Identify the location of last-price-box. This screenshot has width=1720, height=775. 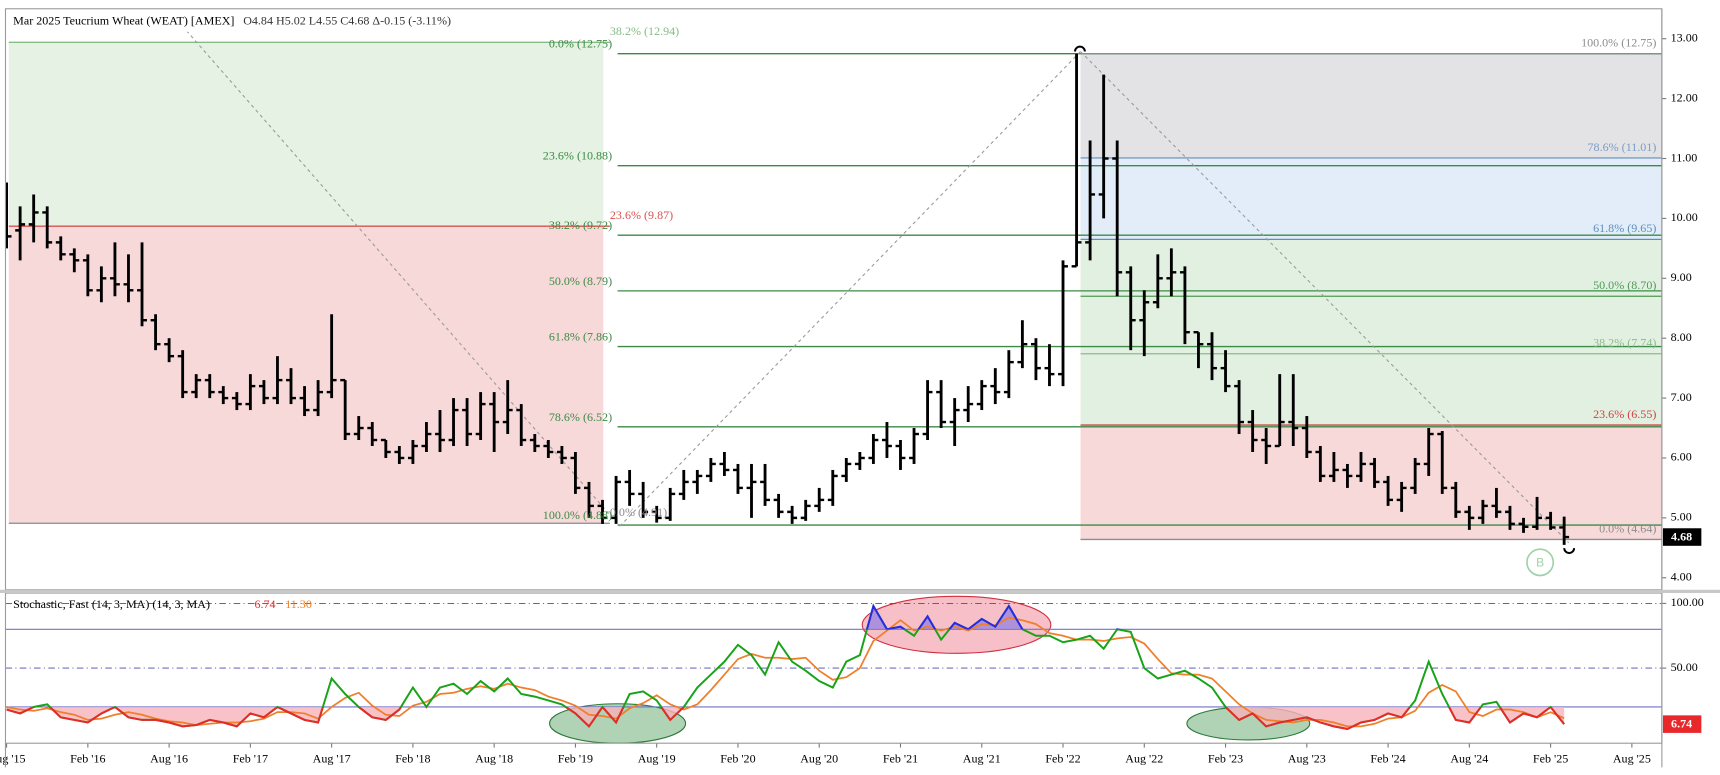
(1682, 537).